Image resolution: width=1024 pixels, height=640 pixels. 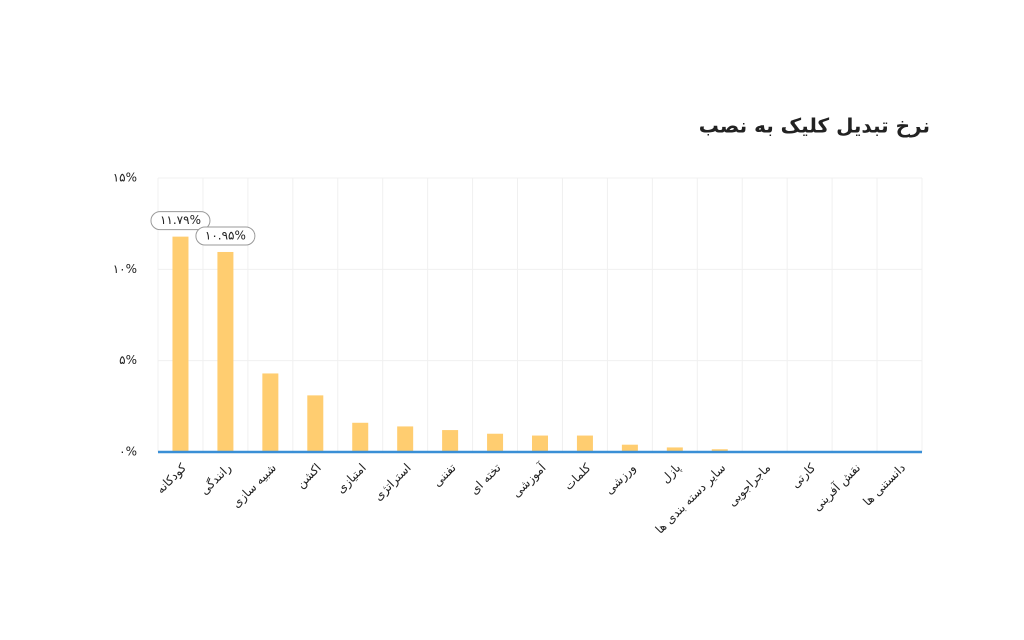 I want to click on x-tick-label: کلمات, so click(x=577, y=476).